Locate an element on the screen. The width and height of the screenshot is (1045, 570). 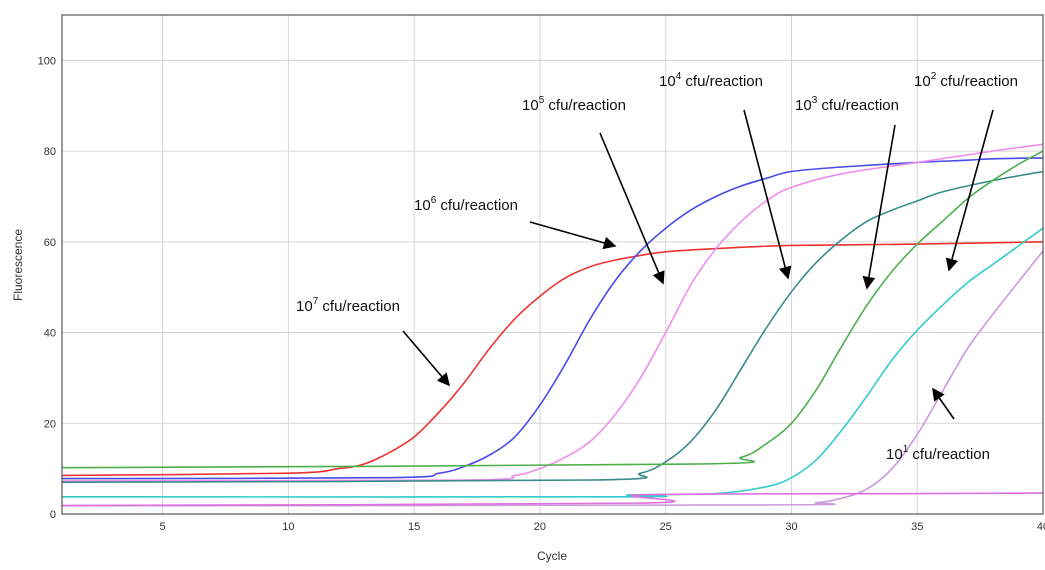
x-tick-label-15: 15 is located at coordinates (414, 527).